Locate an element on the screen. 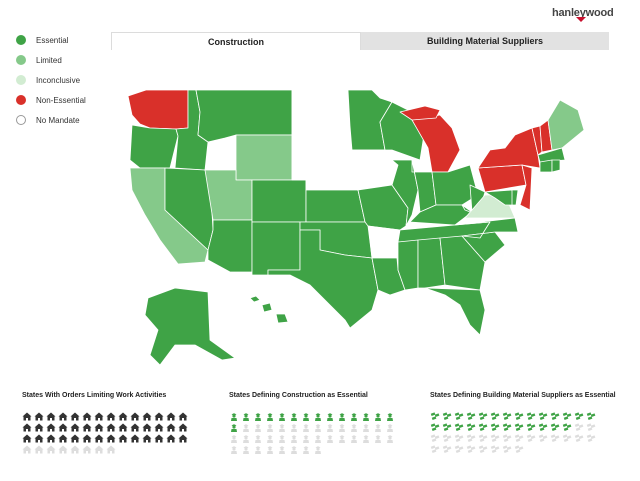  state-south-dakota is located at coordinates (322, 145).